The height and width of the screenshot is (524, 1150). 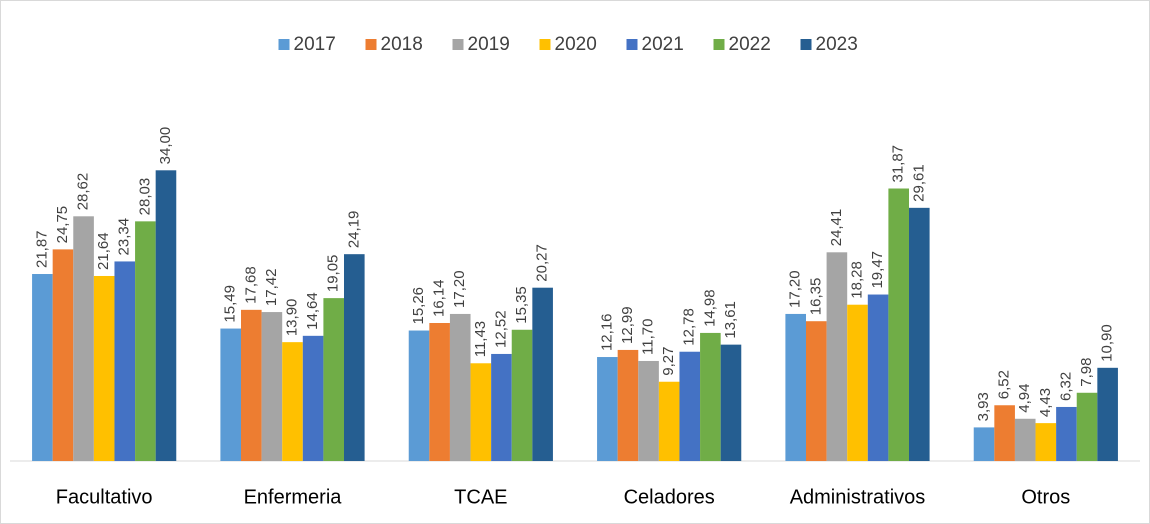 I want to click on data-label: 28,62, so click(x=83, y=192).